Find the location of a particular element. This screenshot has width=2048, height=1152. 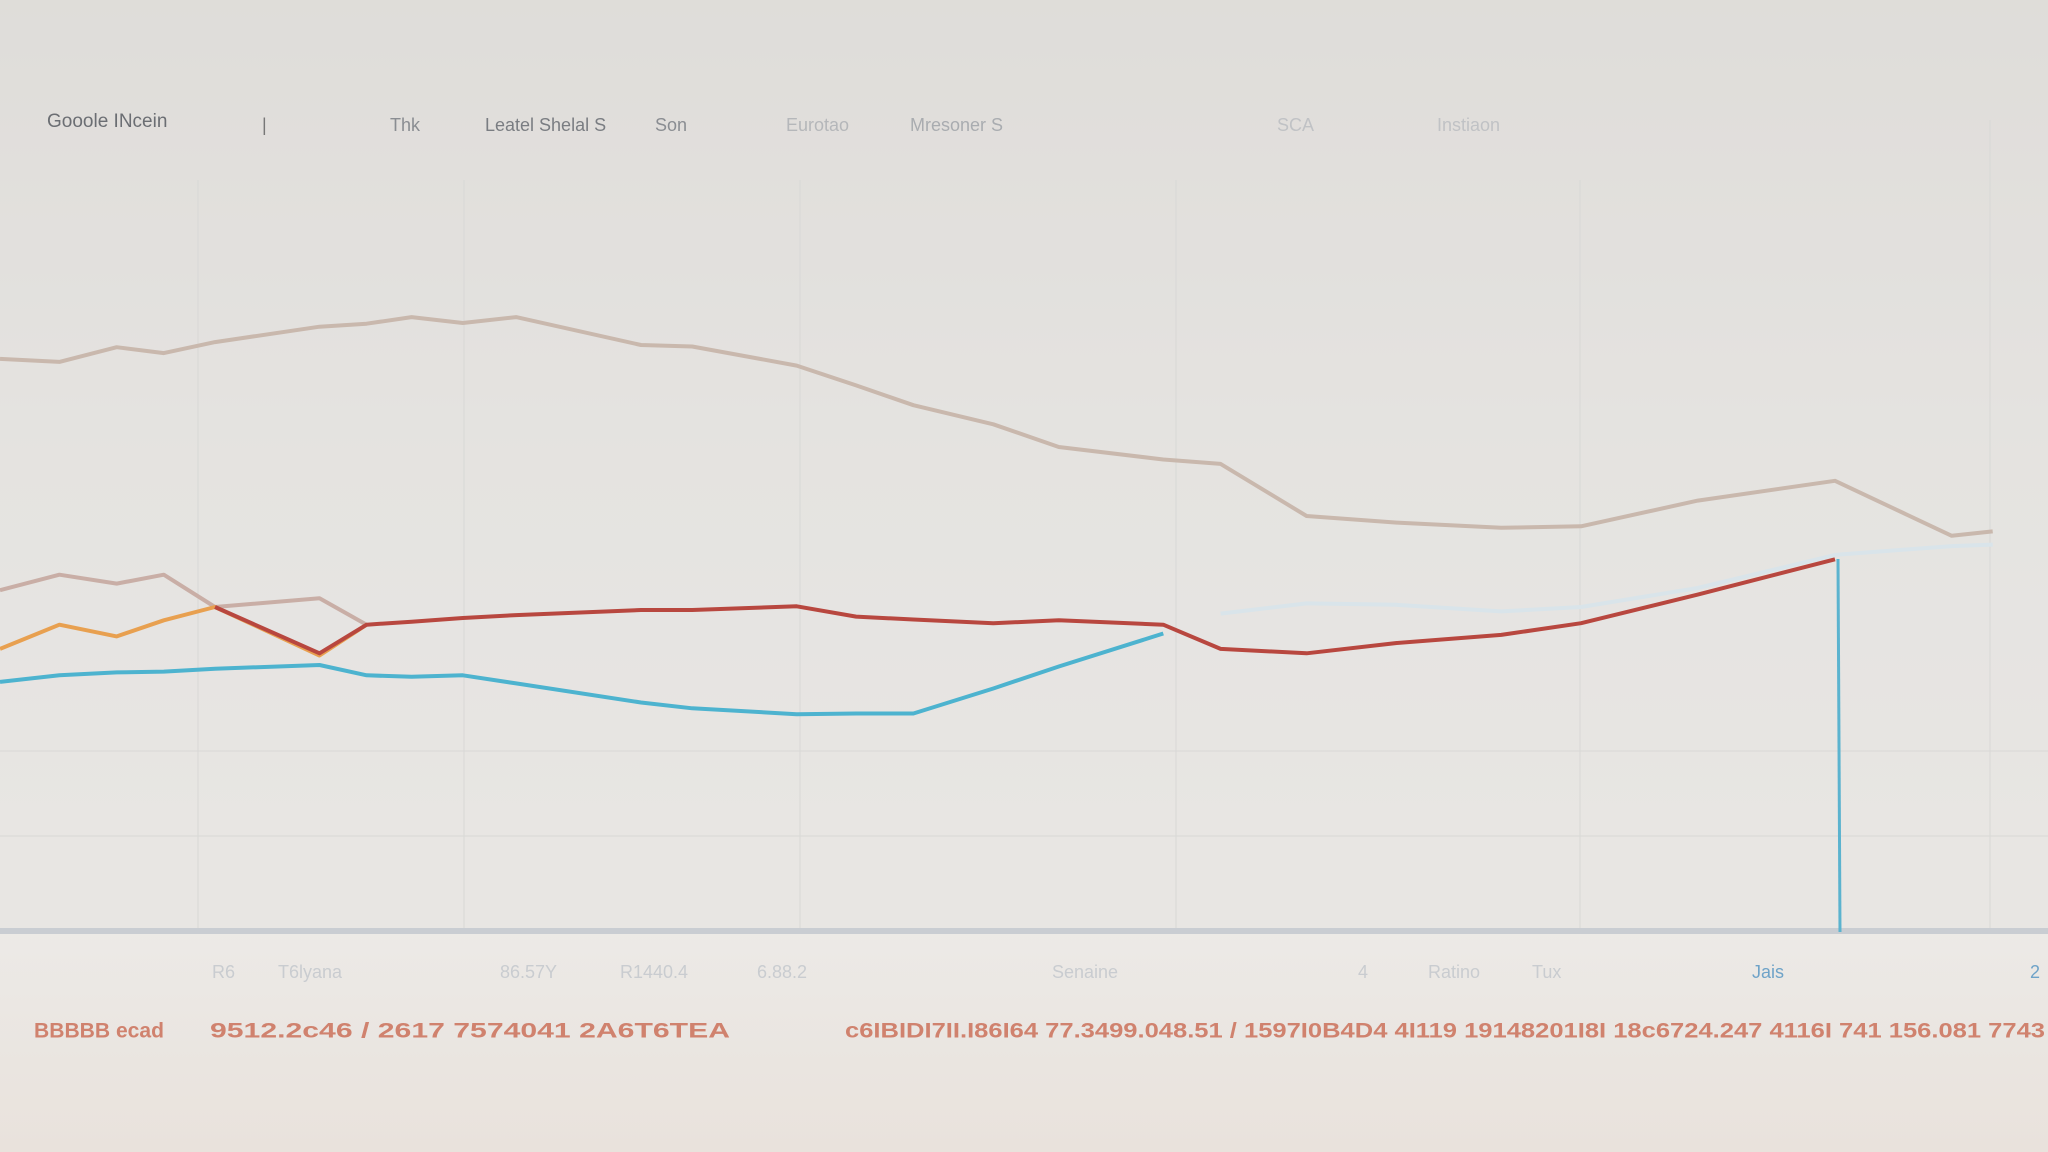

nav-item: SCA is located at coordinates (1295, 125).